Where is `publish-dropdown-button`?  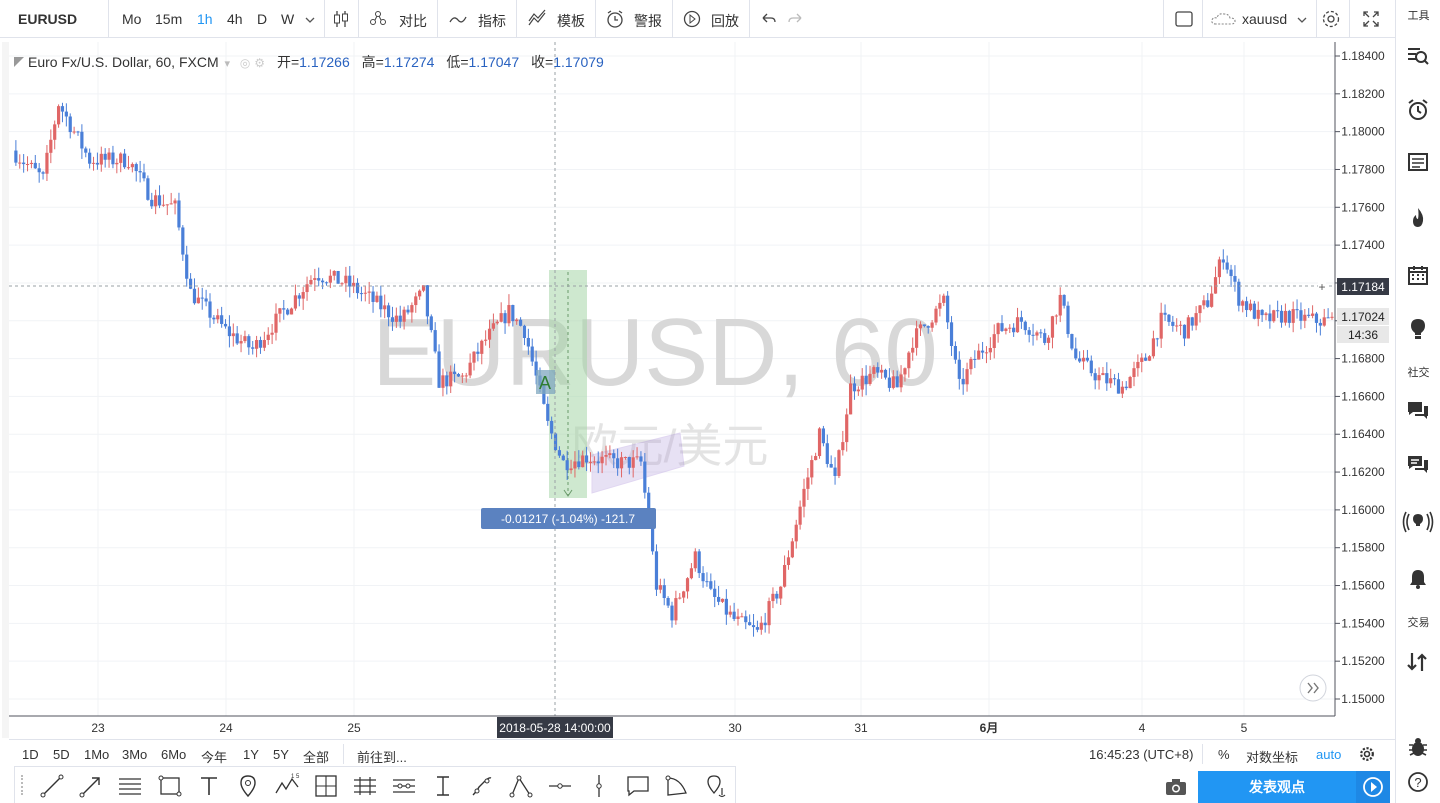
publish-dropdown-button is located at coordinates (1373, 787).